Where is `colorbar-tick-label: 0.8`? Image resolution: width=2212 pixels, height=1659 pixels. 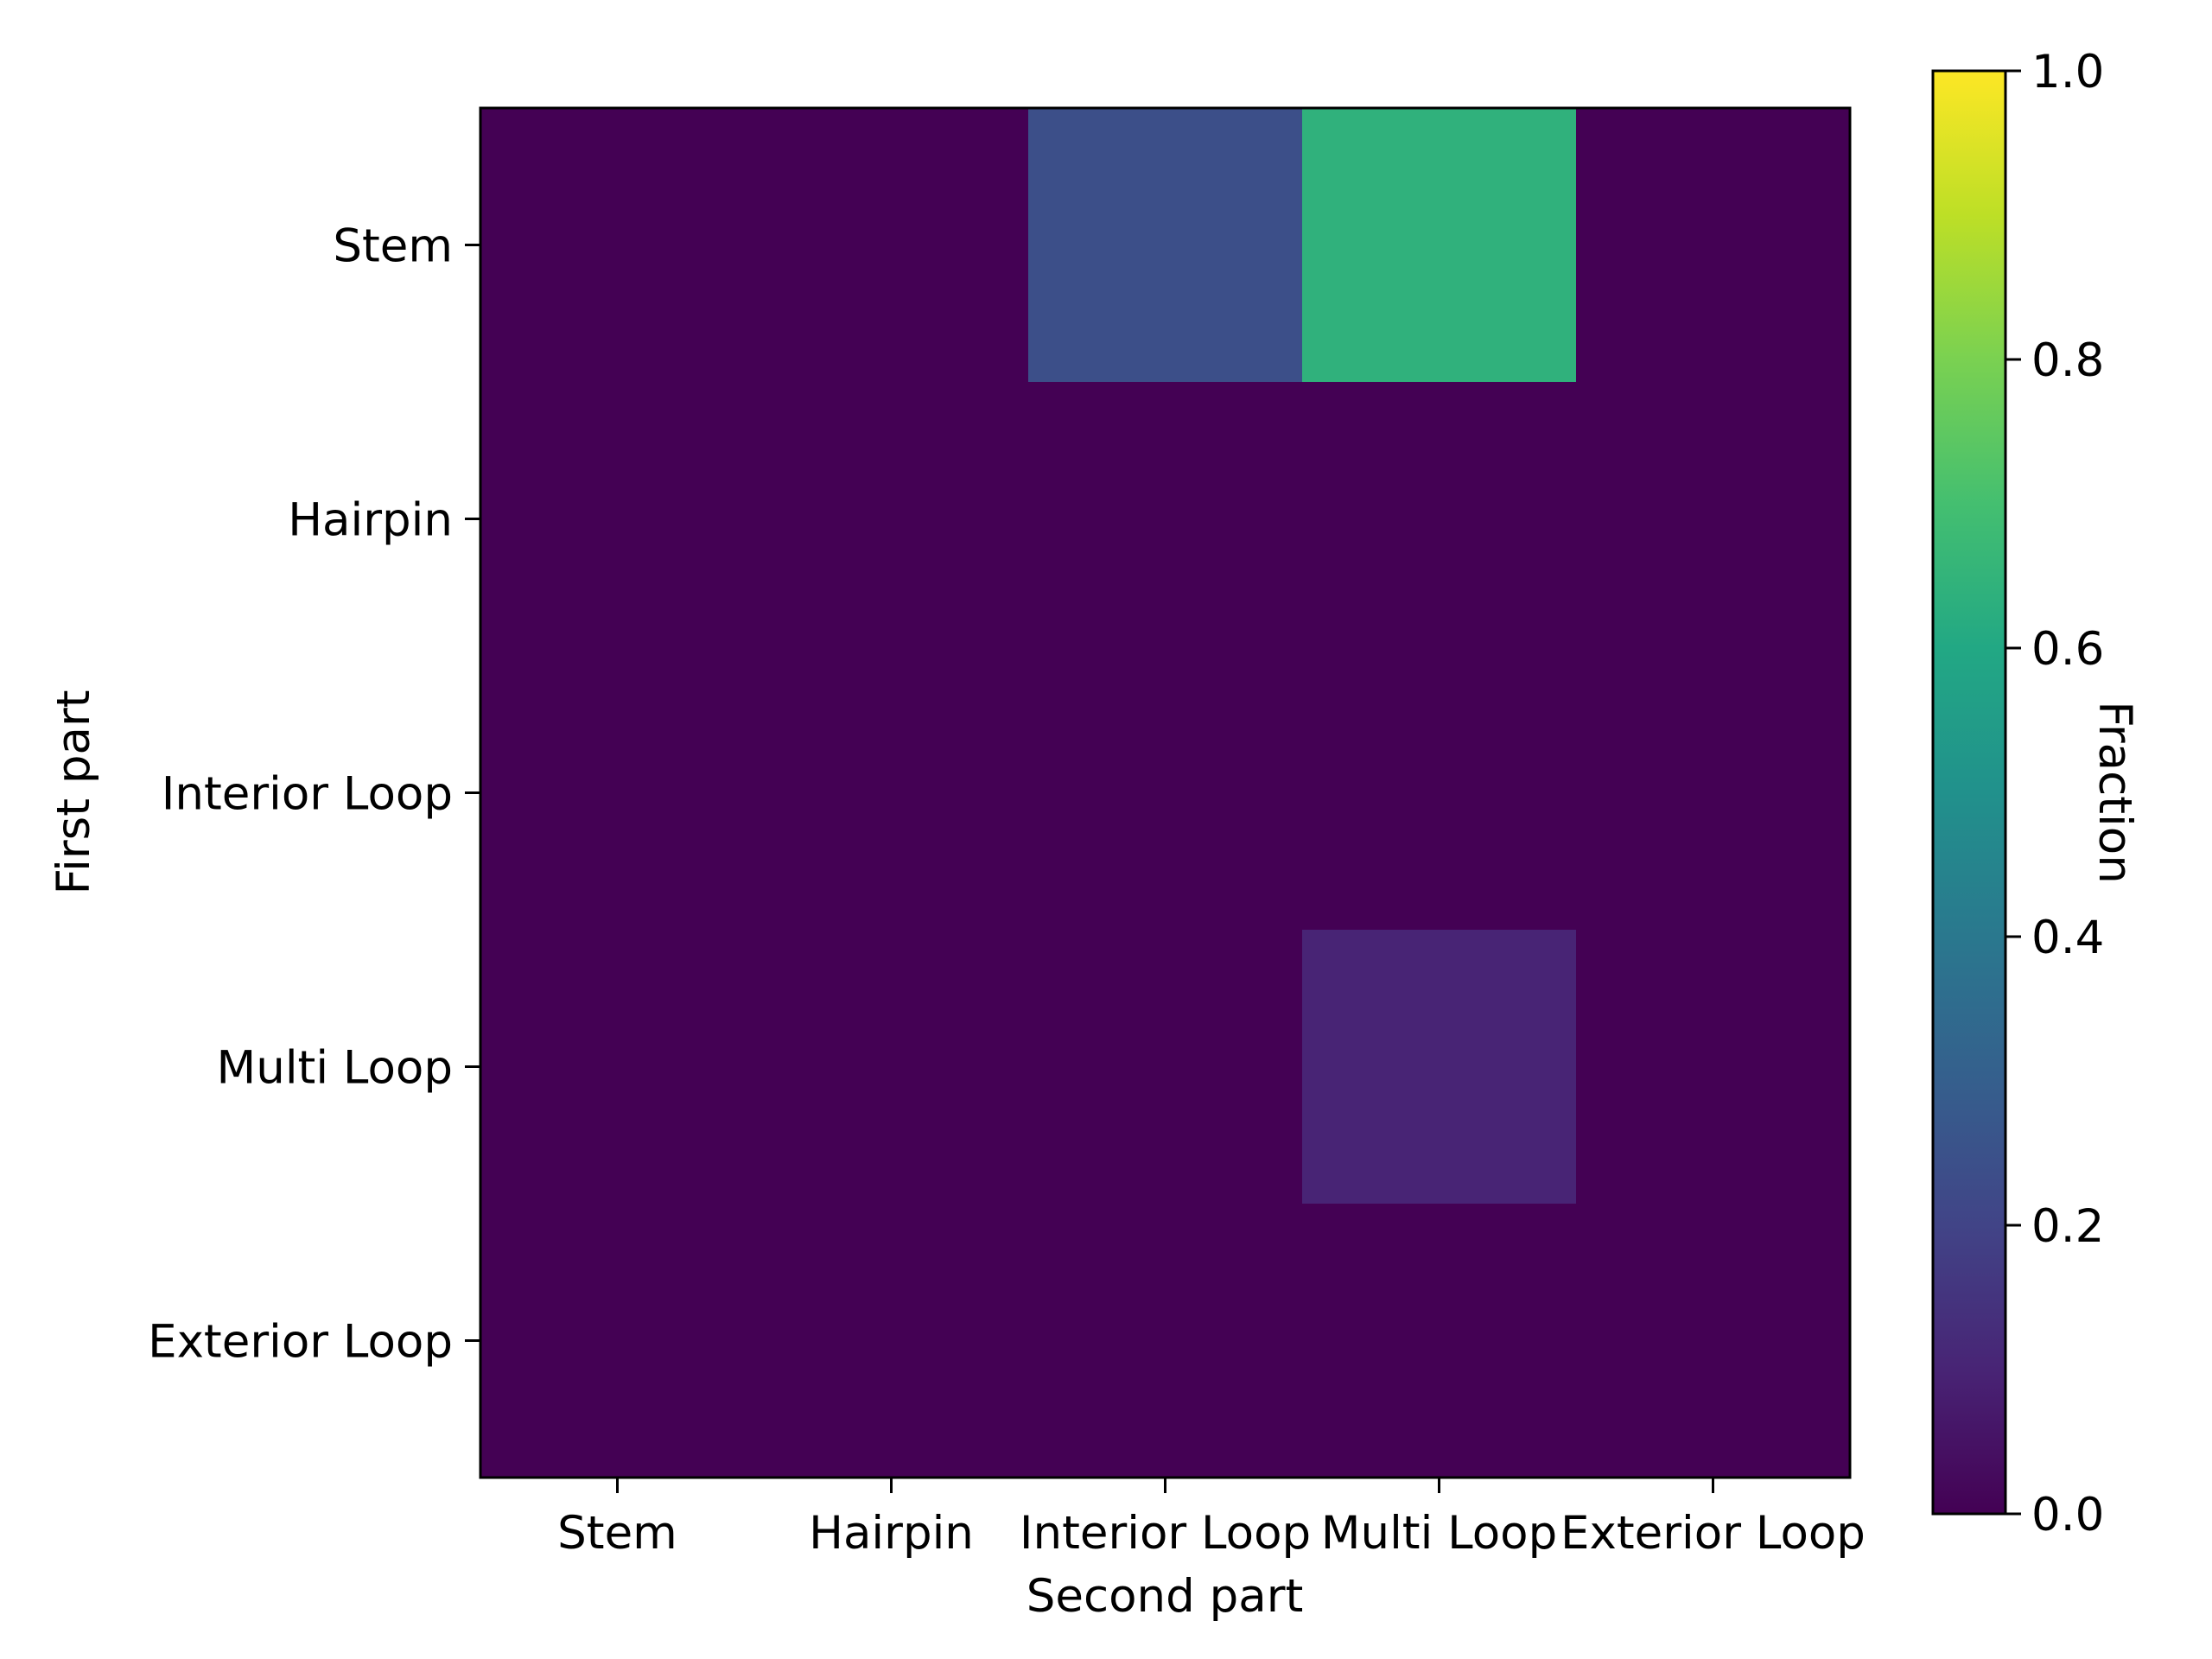 colorbar-tick-label: 0.8 is located at coordinates (2067, 360).